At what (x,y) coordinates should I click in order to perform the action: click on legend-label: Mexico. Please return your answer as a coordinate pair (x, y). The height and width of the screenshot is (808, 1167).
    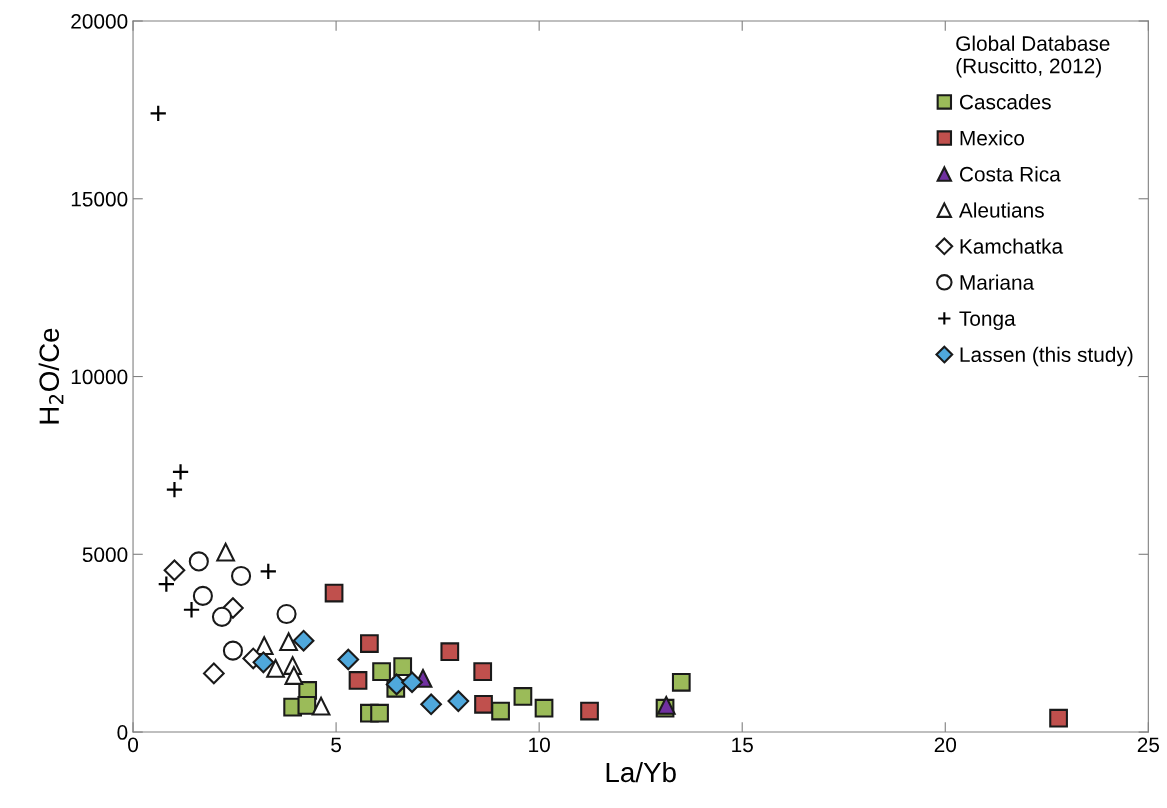
    Looking at the image, I should click on (992, 138).